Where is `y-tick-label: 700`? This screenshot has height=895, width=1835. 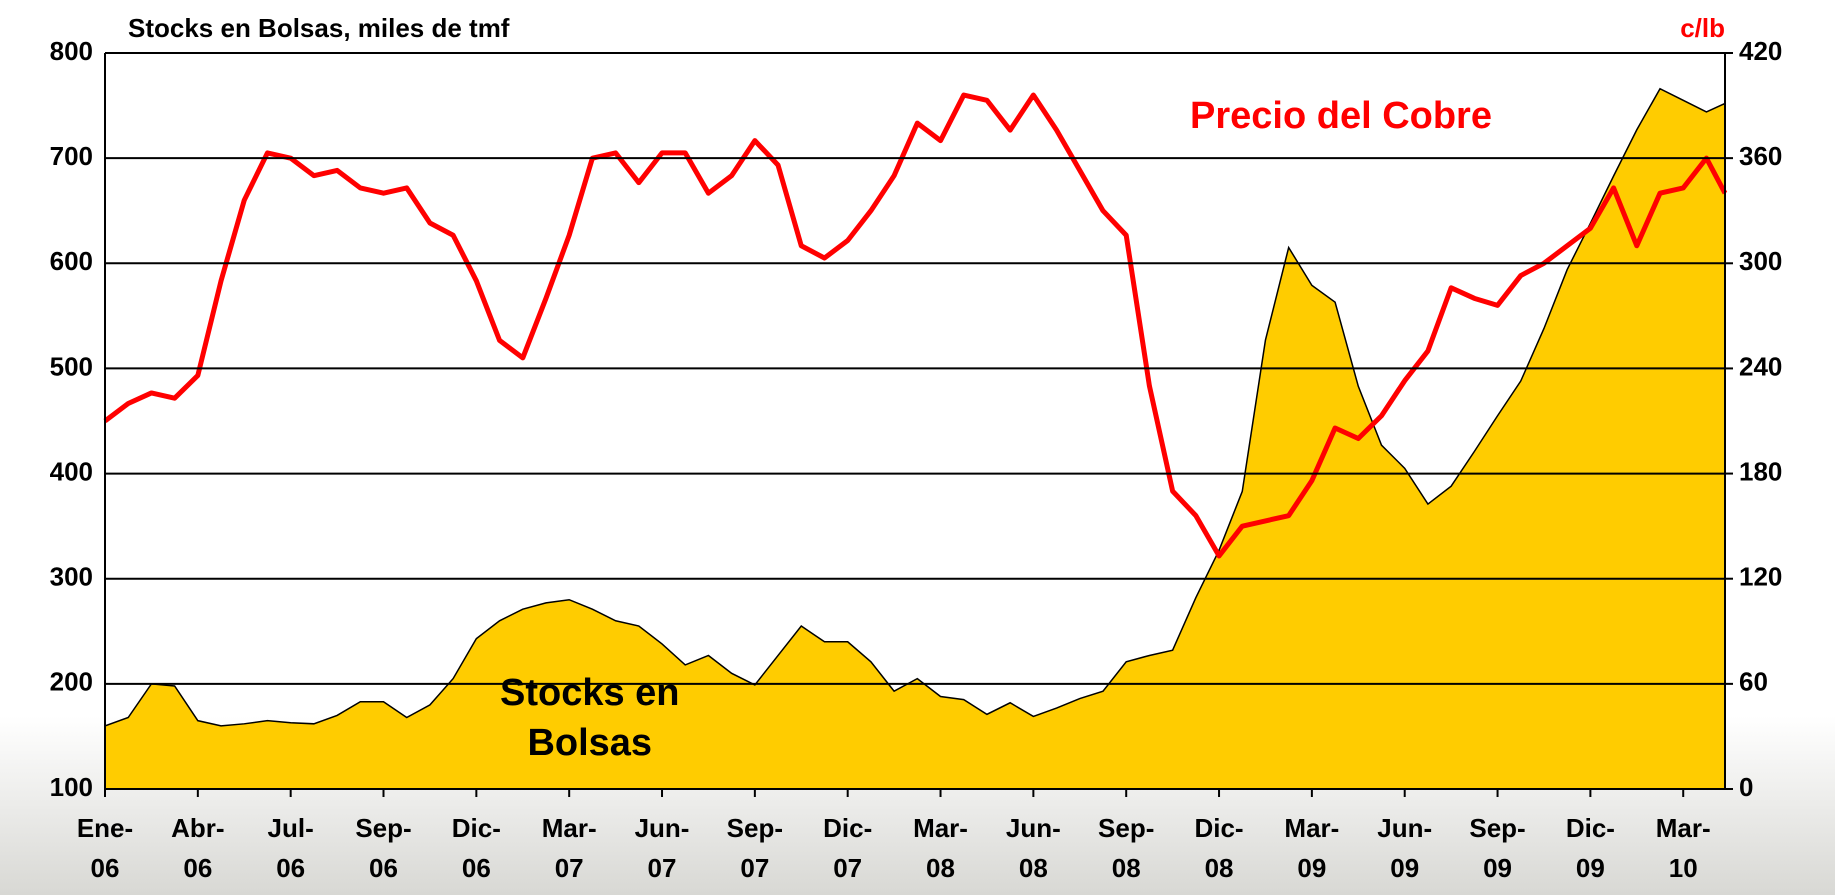 y-tick-label: 700 is located at coordinates (71, 156).